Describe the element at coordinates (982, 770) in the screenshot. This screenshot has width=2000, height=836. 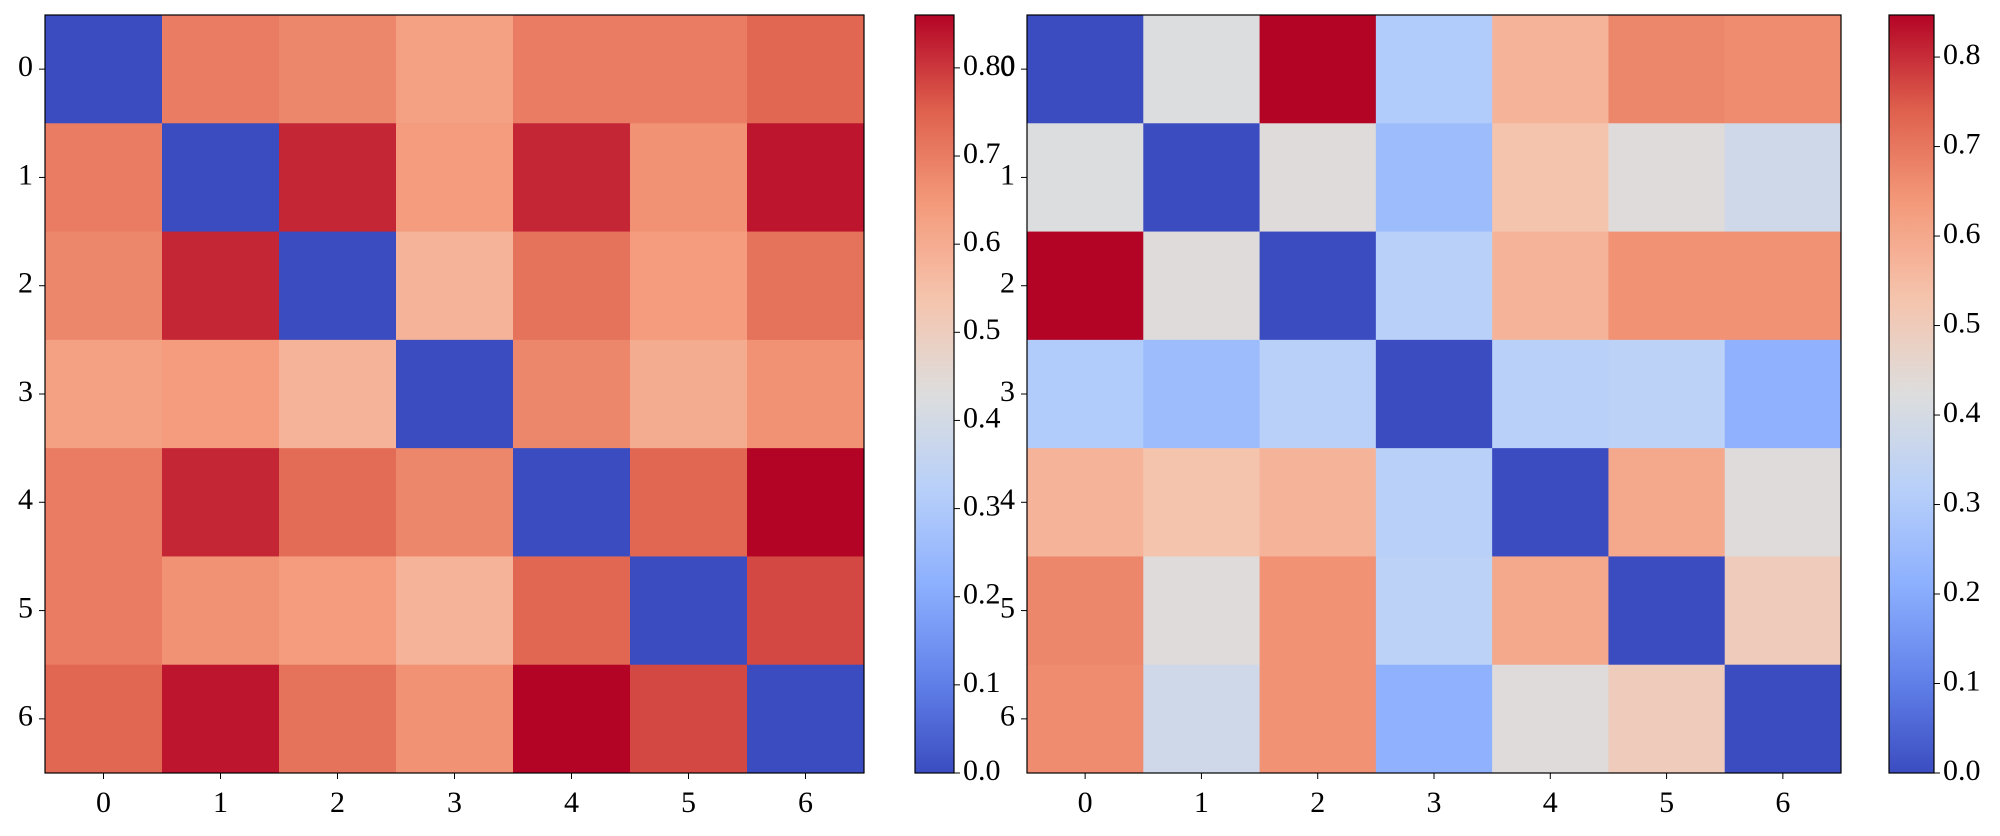
I see `colorbar-tick-label: 0.0` at that location.